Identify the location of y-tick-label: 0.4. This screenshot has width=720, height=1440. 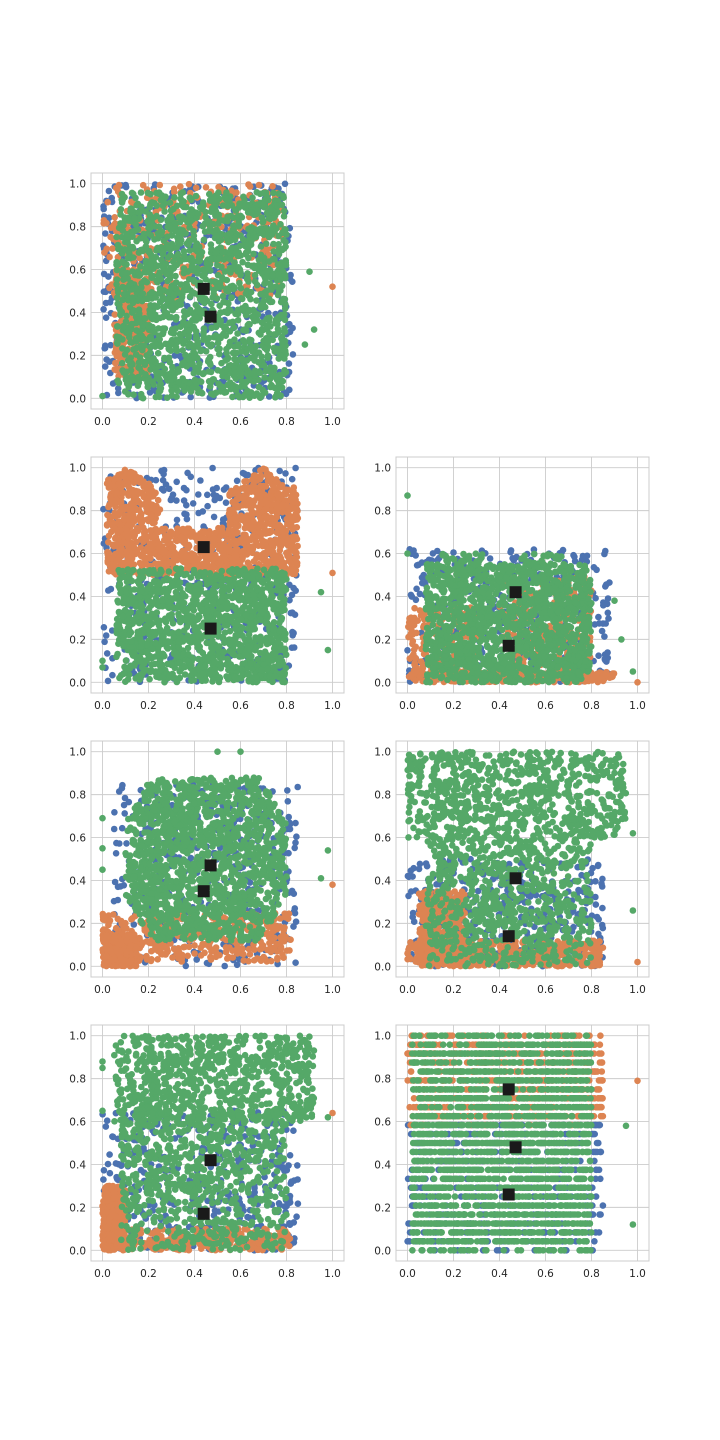
(77, 597).